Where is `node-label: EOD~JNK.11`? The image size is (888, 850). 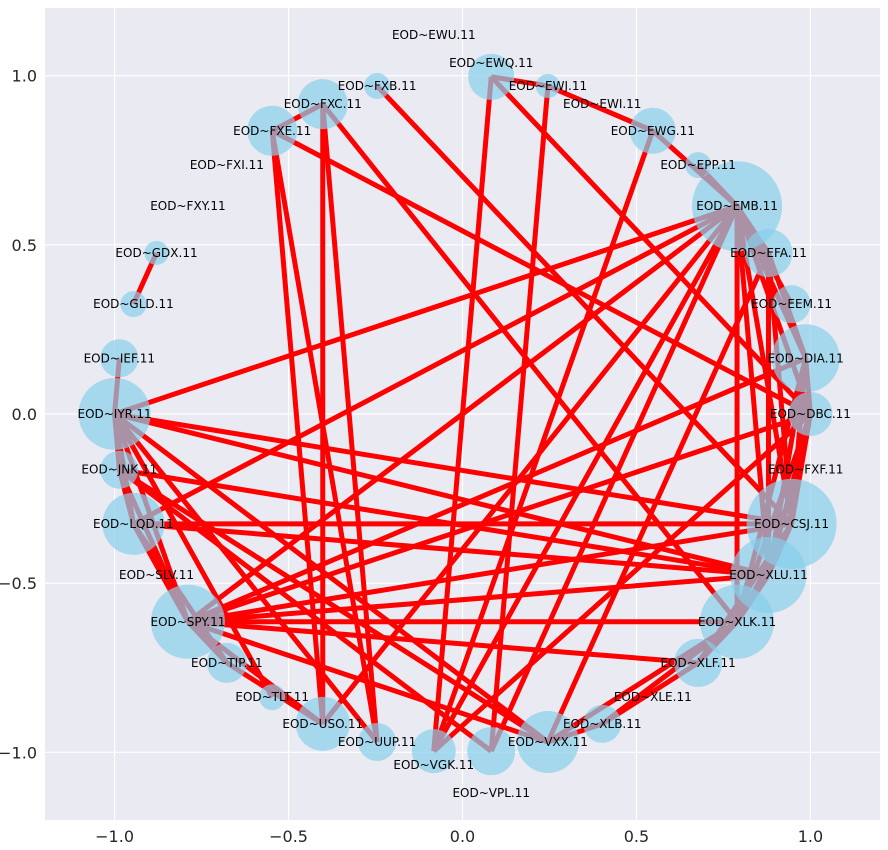
node-label: EOD~JNK.11 is located at coordinates (119, 470).